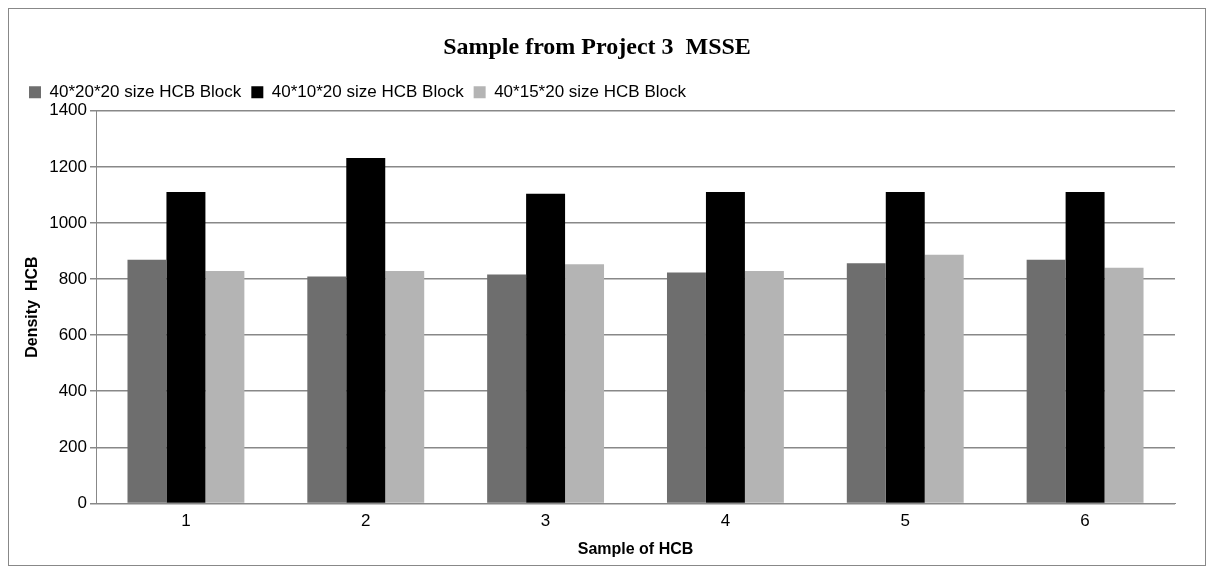 Image resolution: width=1216 pixels, height=576 pixels. What do you see at coordinates (73, 334) in the screenshot?
I see `y-tick-label: 600` at bounding box center [73, 334].